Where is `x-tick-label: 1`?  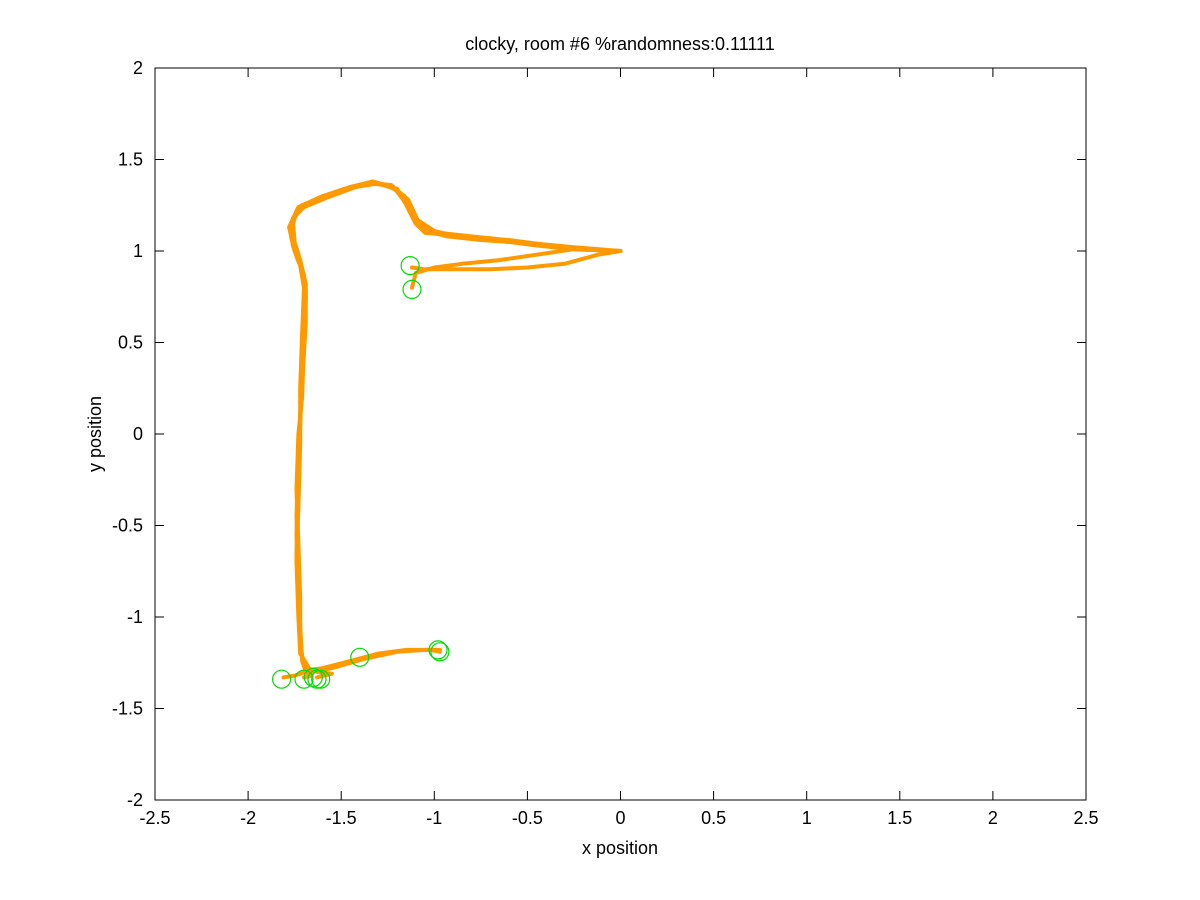
x-tick-label: 1 is located at coordinates (807, 818).